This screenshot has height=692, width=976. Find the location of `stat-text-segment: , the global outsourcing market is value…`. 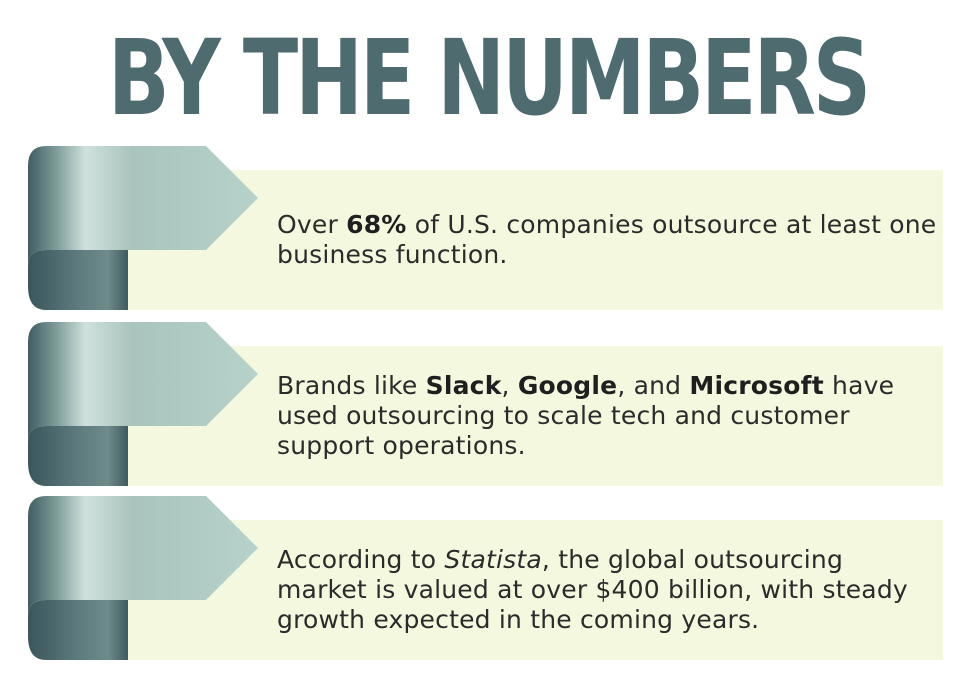

stat-text-segment: , the global outsourcing market is value… is located at coordinates (592, 589).